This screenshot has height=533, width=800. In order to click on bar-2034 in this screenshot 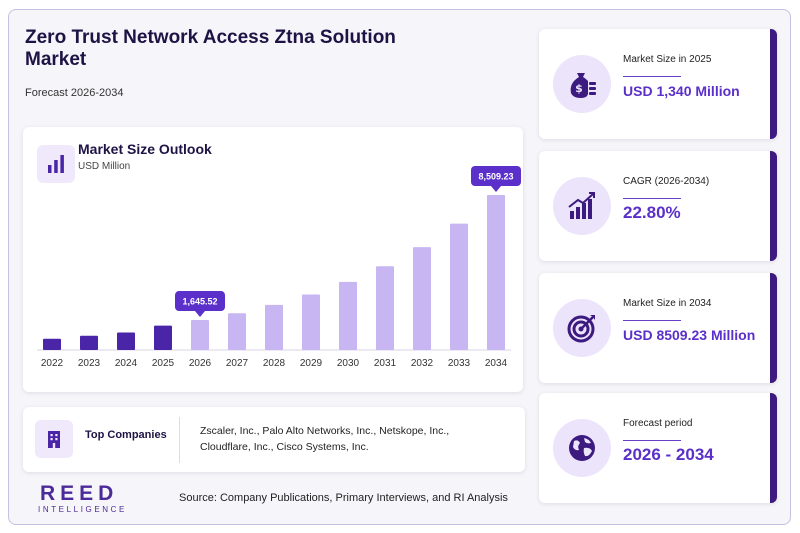, I will do `click(496, 272)`.